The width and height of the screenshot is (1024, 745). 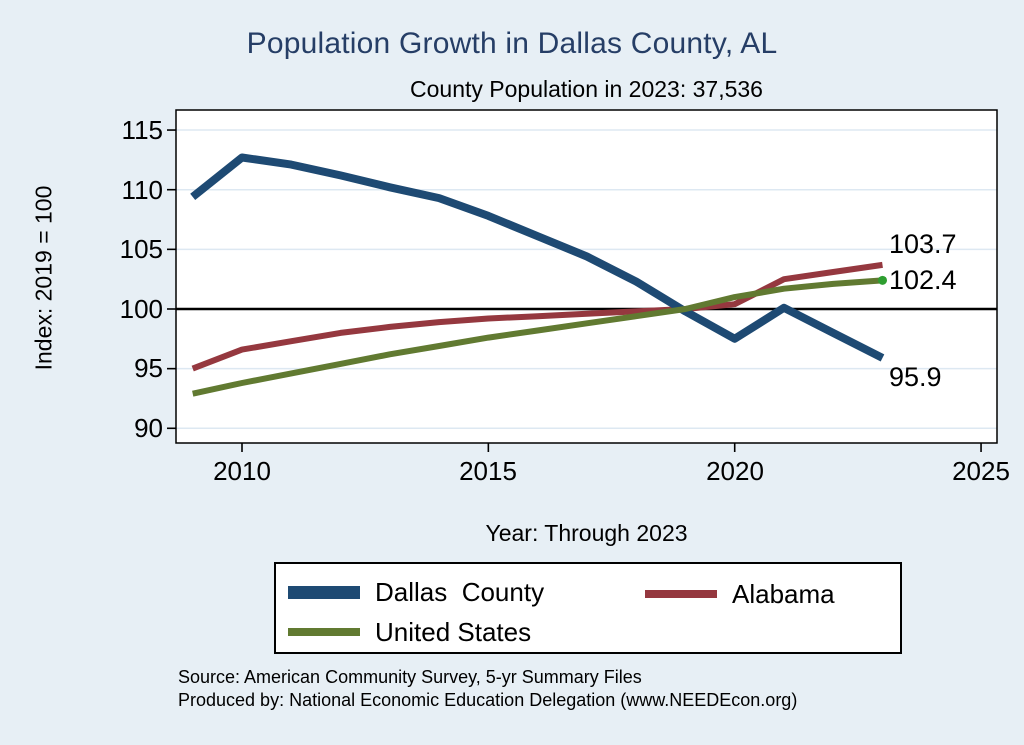 I want to click on legend-label-alabama: Alabama, so click(x=783, y=593).